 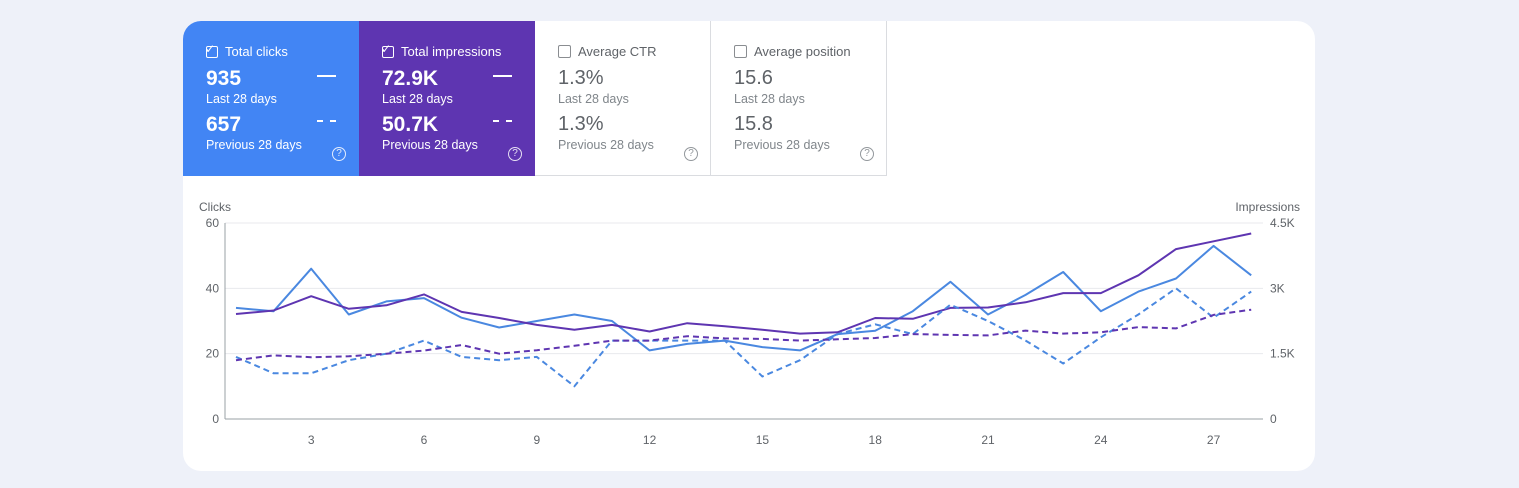 I want to click on tile-header: Average CTR, so click(x=607, y=51).